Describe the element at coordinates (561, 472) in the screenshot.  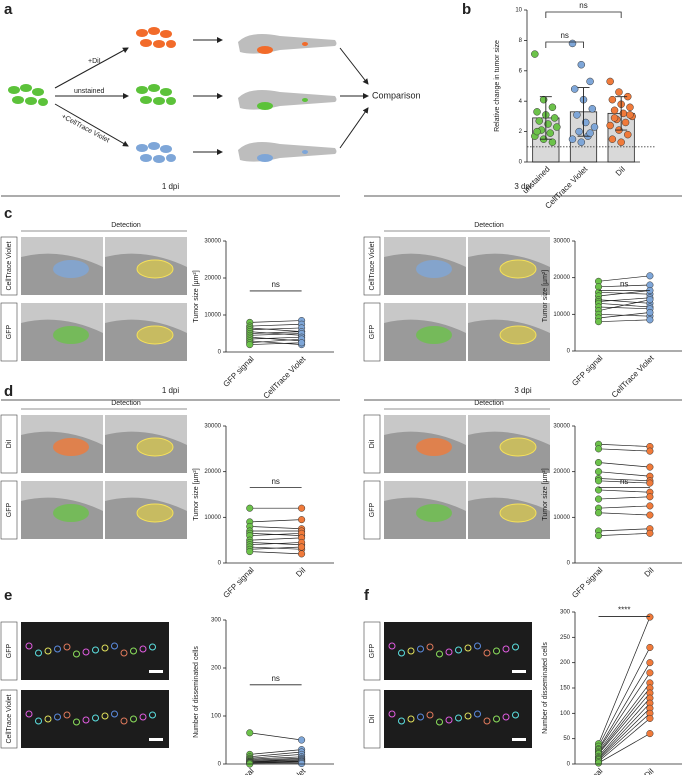
I see `y-tick-label: 20000` at that location.